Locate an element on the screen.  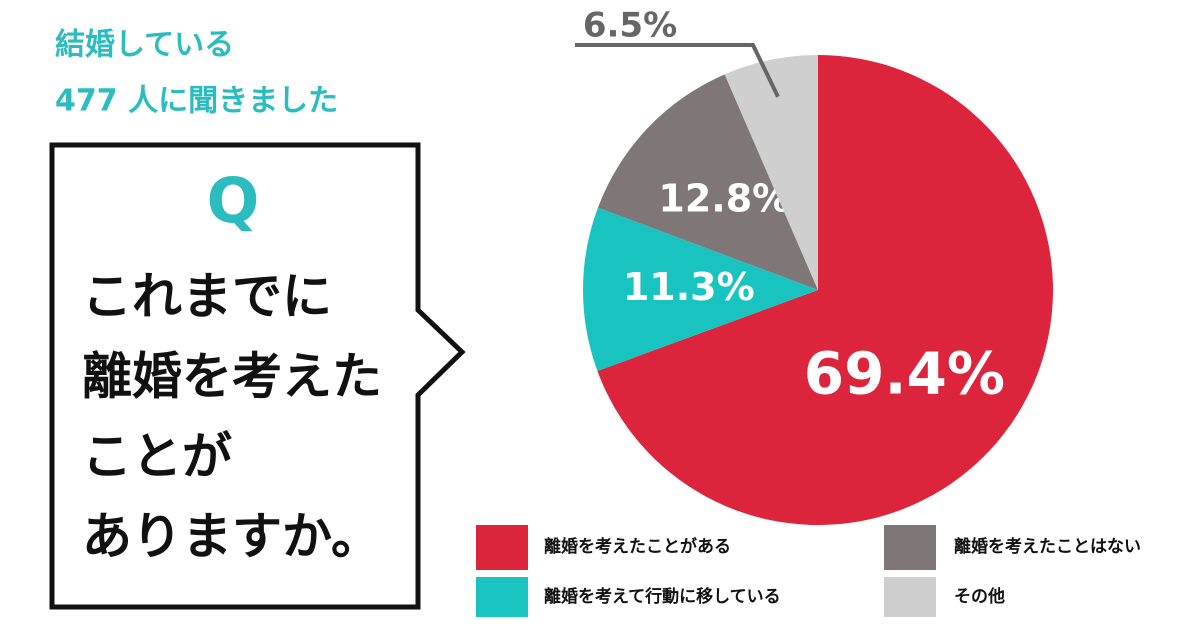
question-line: ことが is located at coordinates (157, 457).